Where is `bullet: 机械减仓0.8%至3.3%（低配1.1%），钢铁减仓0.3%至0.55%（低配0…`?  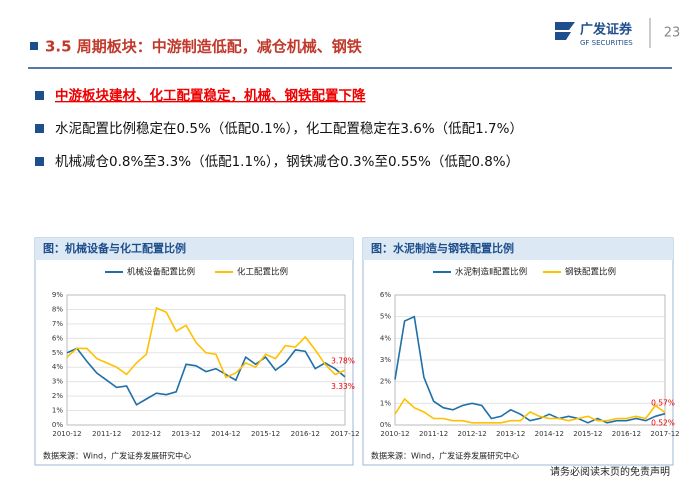
bullet: 机械减仓0.8%至3.3%（低配1.1%），钢铁减仓0.3%至0.55%（低配0… is located at coordinates (287, 162).